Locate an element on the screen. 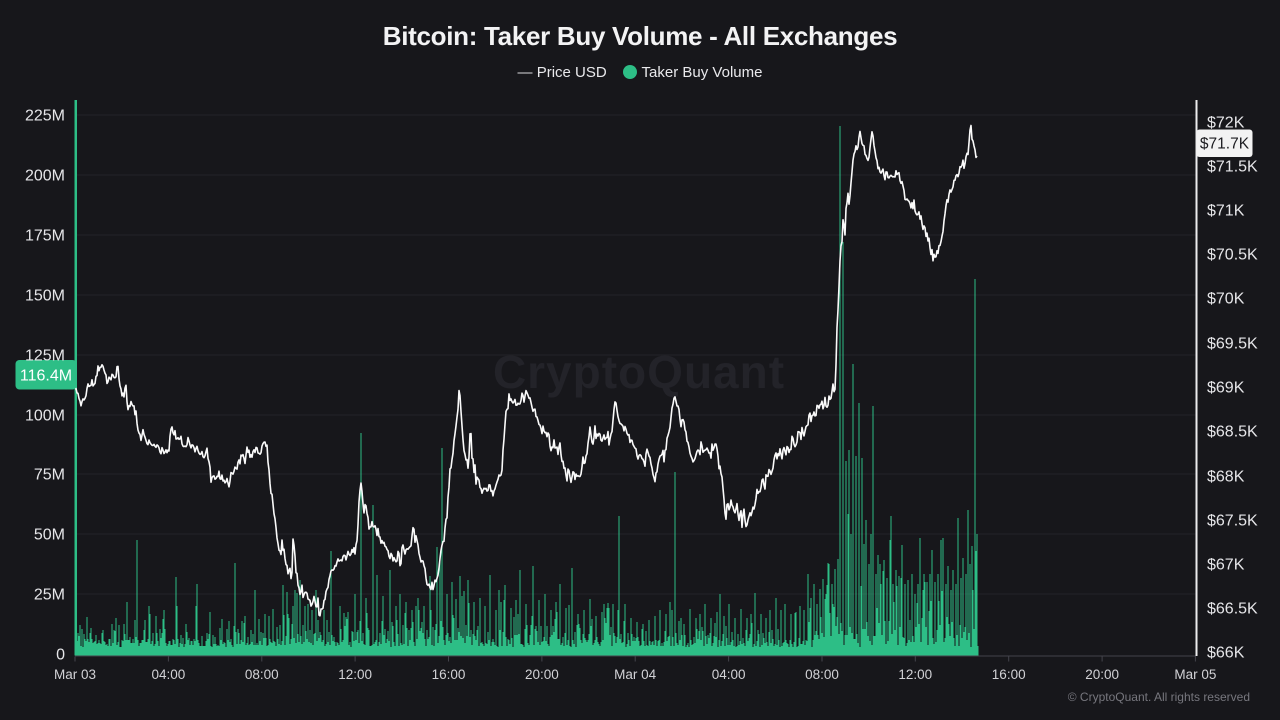 This screenshot has height=720, width=1280. svg-text: $67K is located at coordinates (1226, 565).